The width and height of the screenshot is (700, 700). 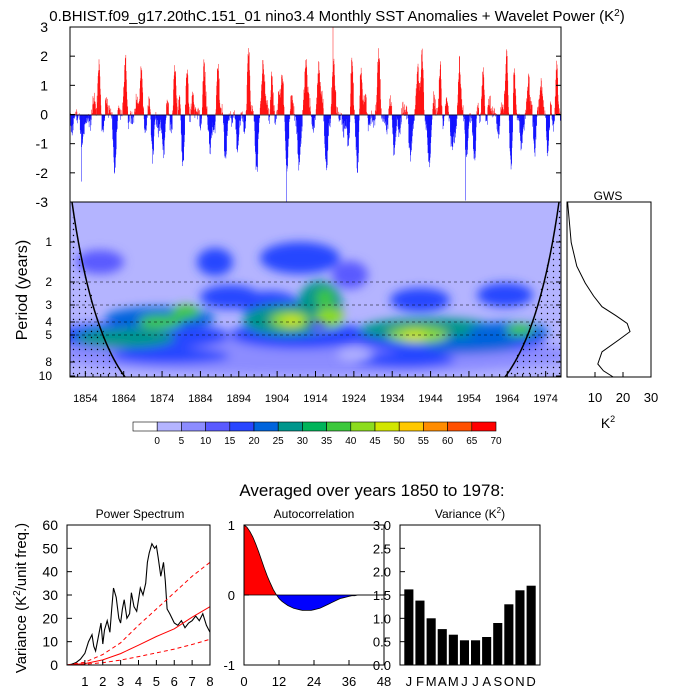 I want to click on anomaly-y-tick-label: 0, so click(x=44, y=115).